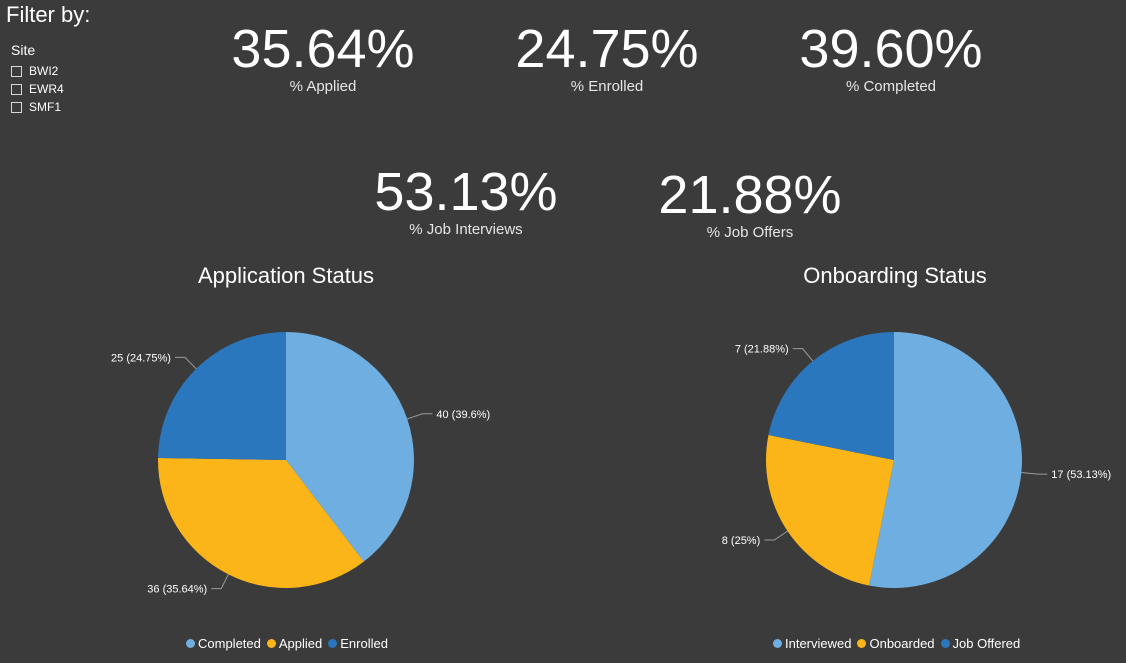 The width and height of the screenshot is (1126, 663). Describe the element at coordinates (830, 510) in the screenshot. I see `pie-slice-onboarded` at that location.